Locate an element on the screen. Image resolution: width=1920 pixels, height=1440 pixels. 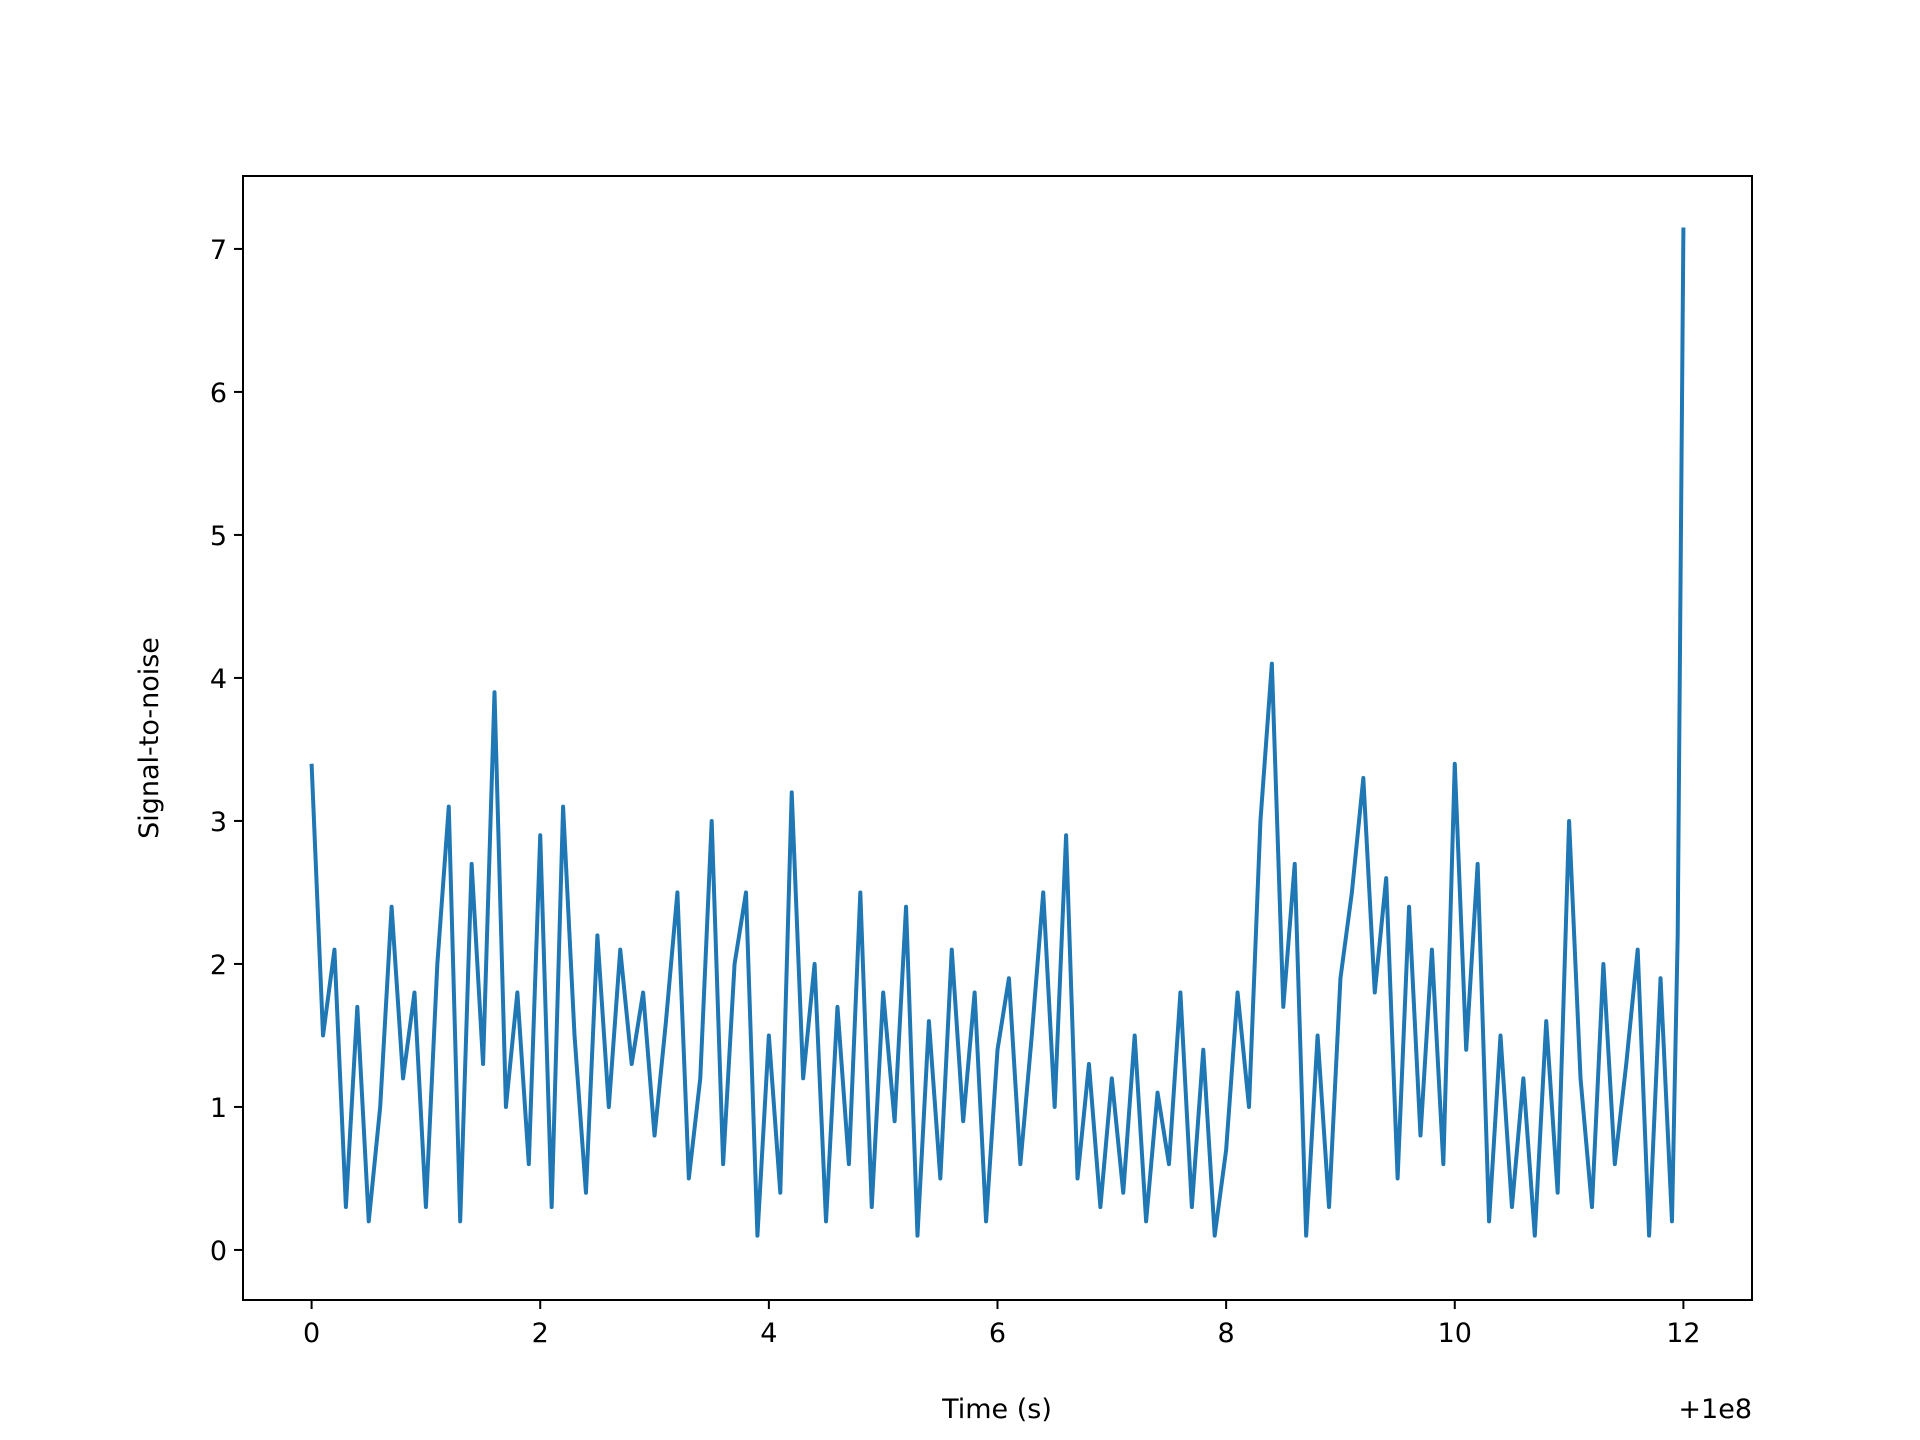
y-tick-label: 1 is located at coordinates (218, 1108).